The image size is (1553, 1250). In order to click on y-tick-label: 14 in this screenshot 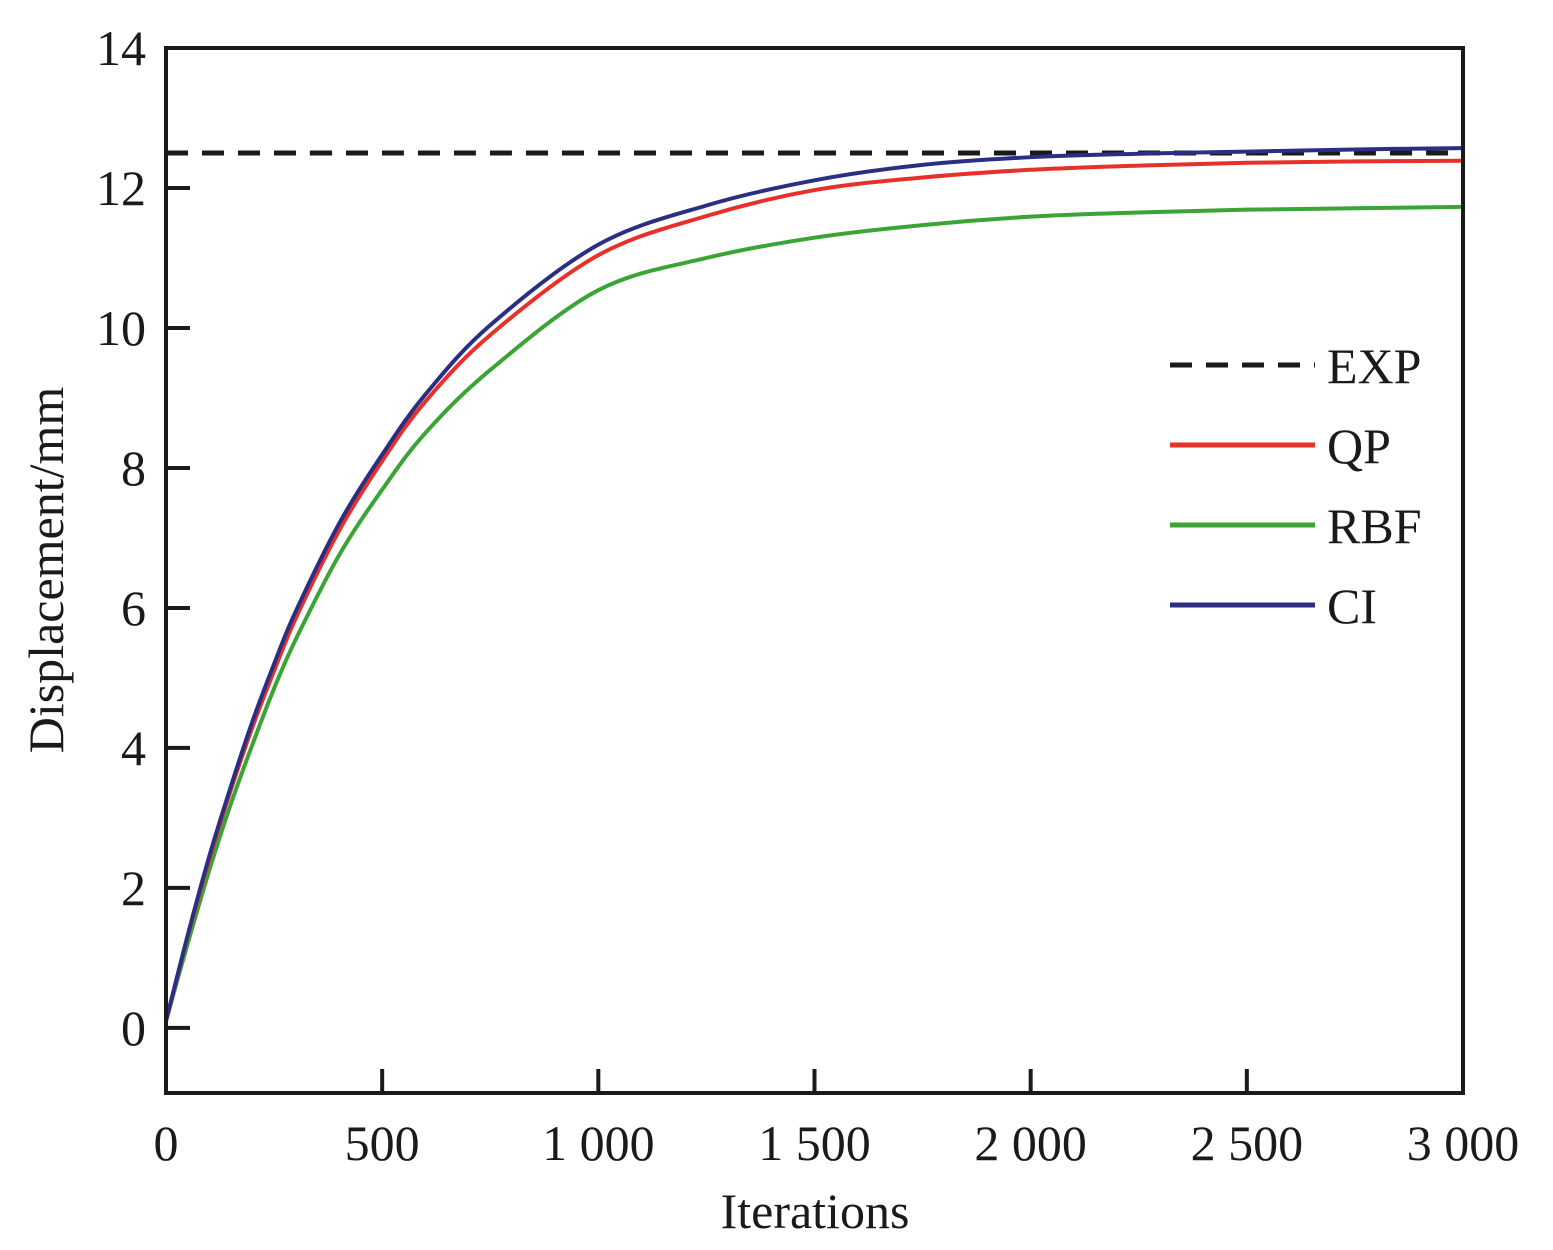, I will do `click(121, 48)`.